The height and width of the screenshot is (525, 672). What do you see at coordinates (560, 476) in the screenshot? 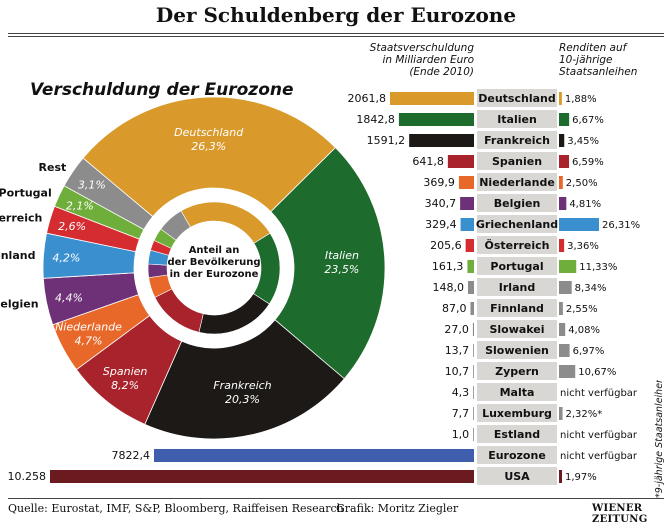
I see `yield-bar-usa` at bounding box center [560, 476].